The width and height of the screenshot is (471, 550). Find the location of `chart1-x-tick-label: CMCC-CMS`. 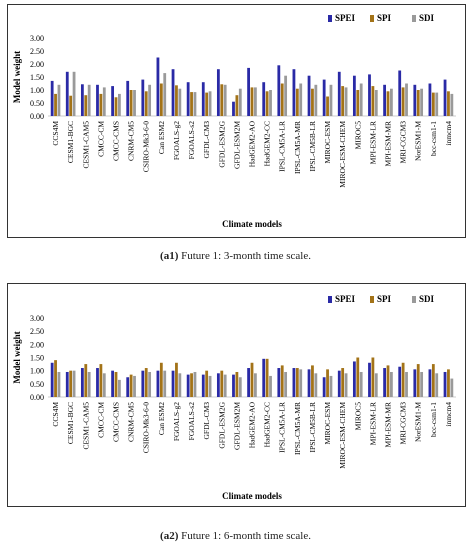

chart1-x-tick-label: CMCC-CMS is located at coordinates (116, 141).